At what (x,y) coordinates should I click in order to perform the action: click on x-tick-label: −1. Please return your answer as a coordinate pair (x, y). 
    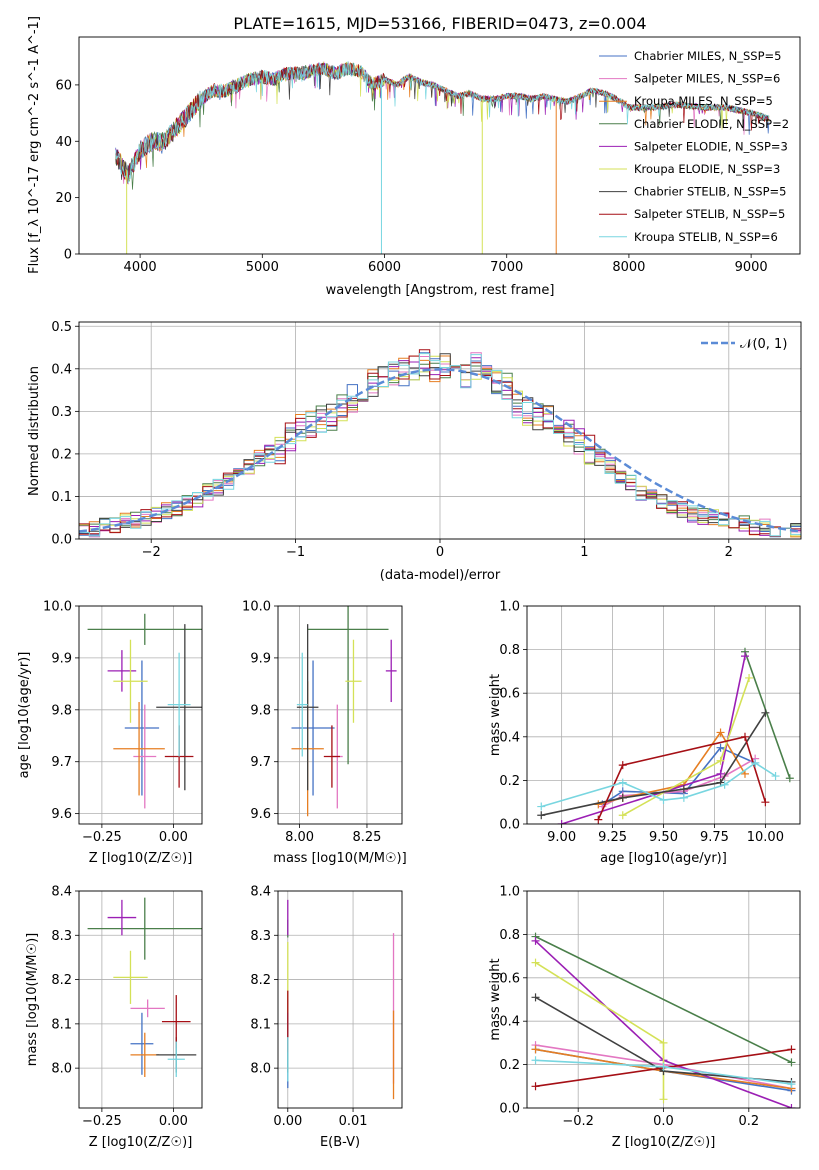
    Looking at the image, I should click on (295, 552).